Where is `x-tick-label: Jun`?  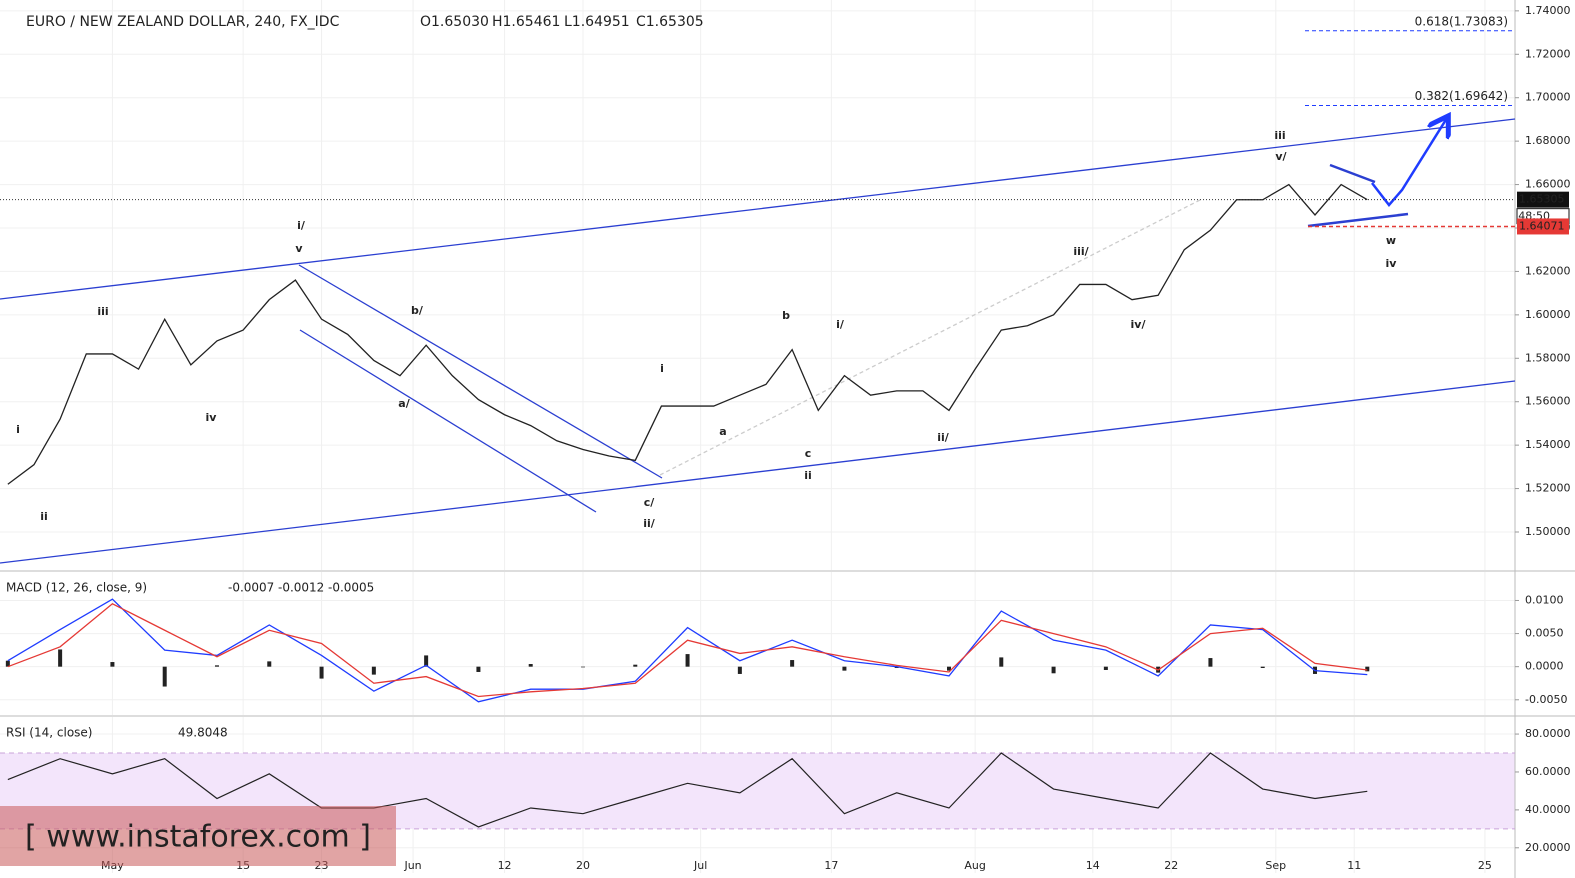 x-tick-label: Jun is located at coordinates (412, 865).